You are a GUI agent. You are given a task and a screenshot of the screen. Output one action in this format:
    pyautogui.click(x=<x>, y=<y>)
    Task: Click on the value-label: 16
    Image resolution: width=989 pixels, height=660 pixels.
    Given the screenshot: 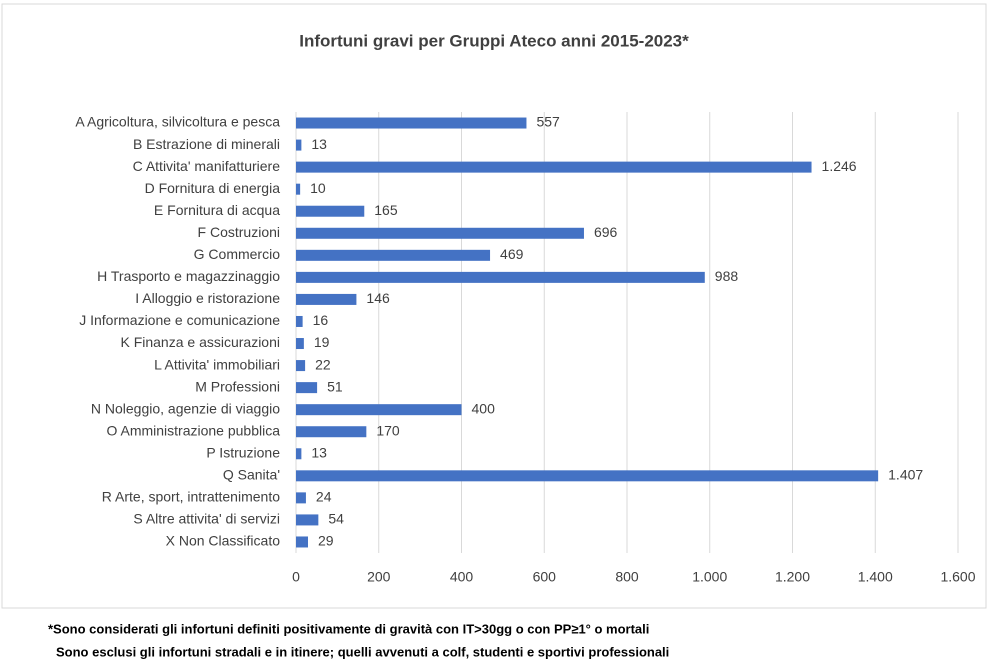 What is the action you would take?
    pyautogui.click(x=321, y=320)
    